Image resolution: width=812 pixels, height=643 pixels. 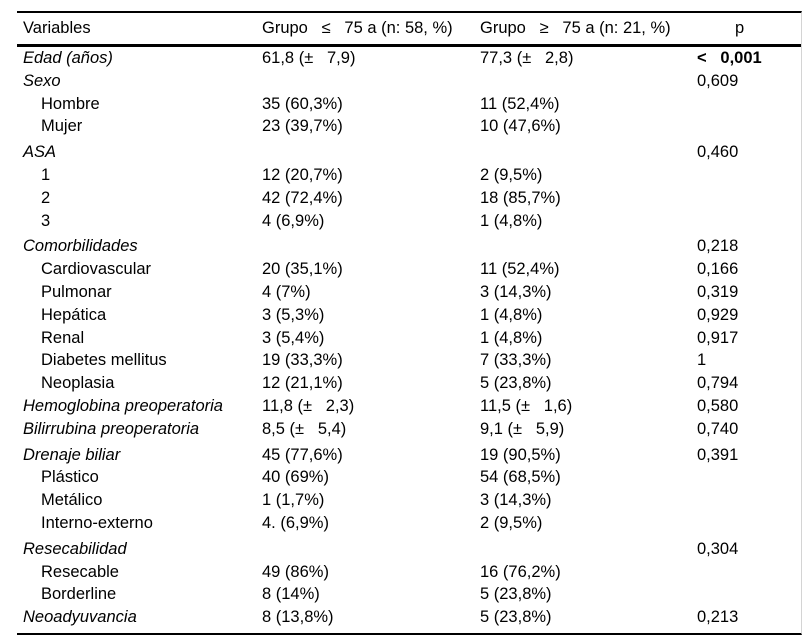 What do you see at coordinates (409, 477) in the screenshot?
I see `table-row: Plástico 40 (69%) 54 (68,5%)` at bounding box center [409, 477].